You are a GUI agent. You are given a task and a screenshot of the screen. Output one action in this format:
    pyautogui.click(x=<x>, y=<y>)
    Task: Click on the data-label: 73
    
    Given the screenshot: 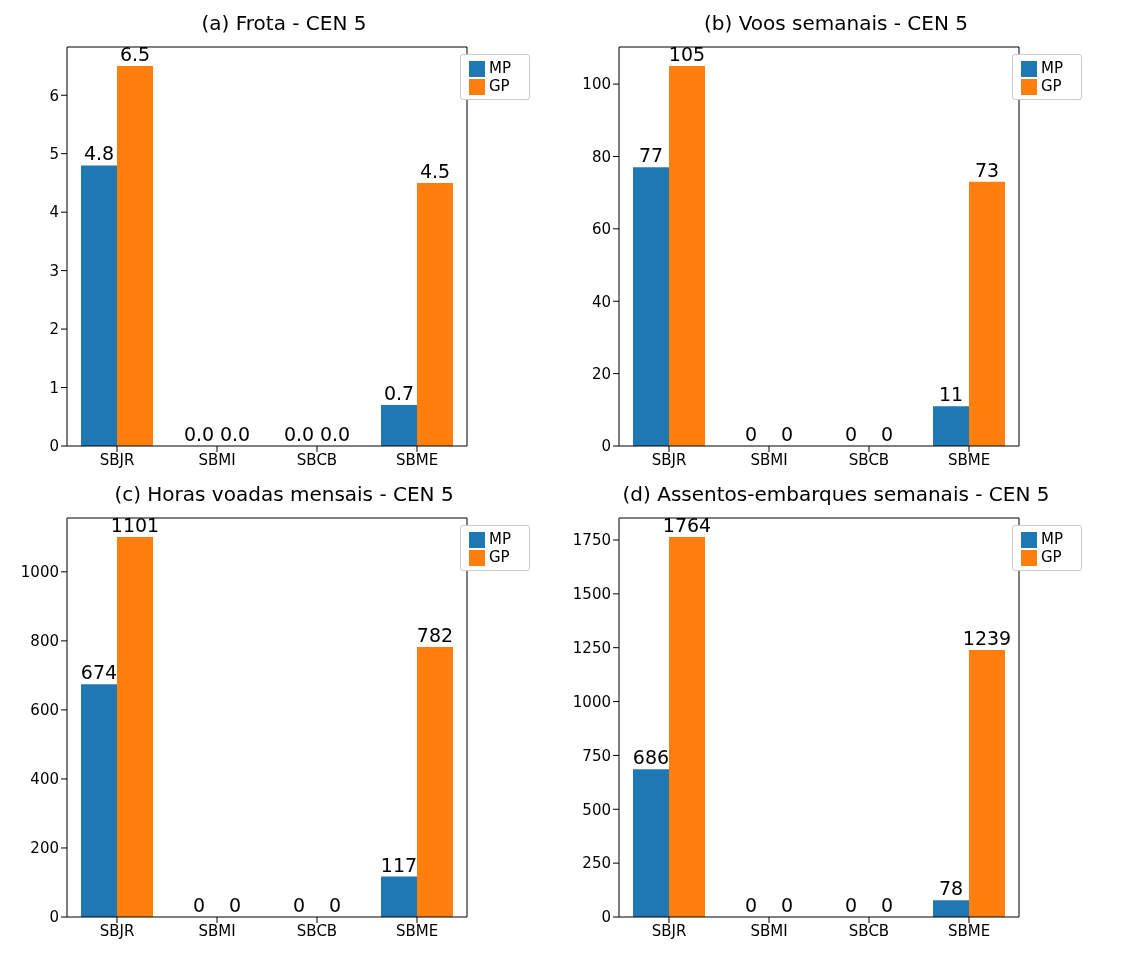 What is the action you would take?
    pyautogui.click(x=987, y=169)
    